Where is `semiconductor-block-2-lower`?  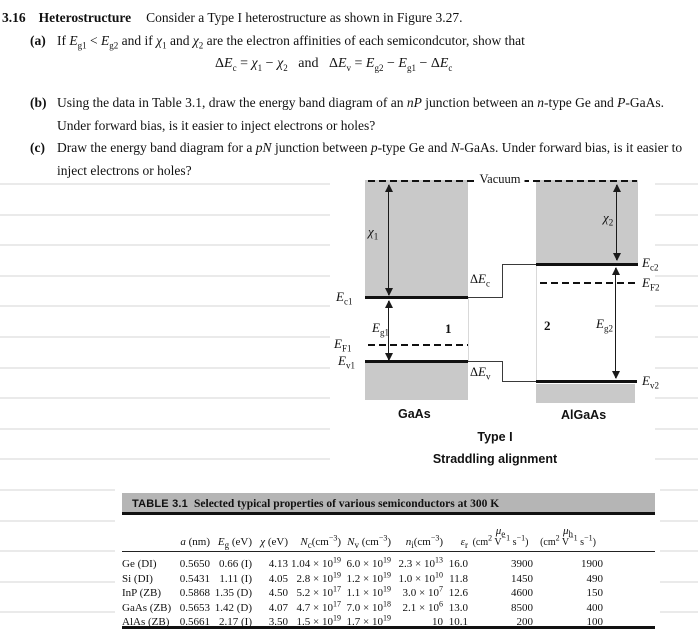
semiconductor-block-2-lower is located at coordinates (585, 393).